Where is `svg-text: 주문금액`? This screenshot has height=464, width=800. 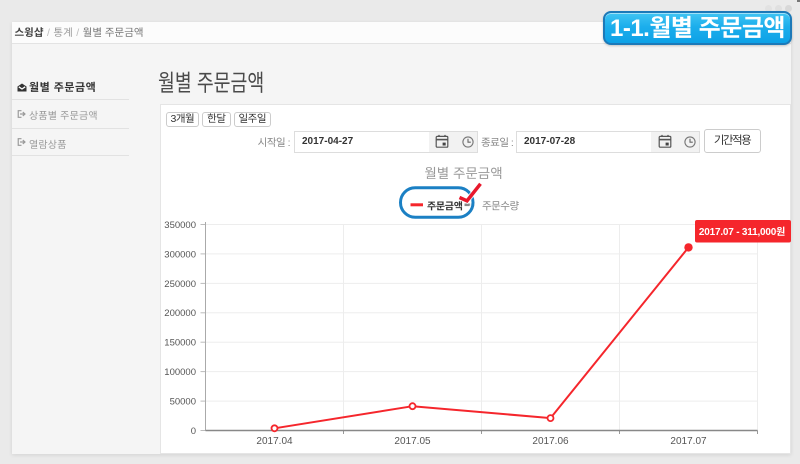 svg-text: 주문금액 is located at coordinates (445, 207).